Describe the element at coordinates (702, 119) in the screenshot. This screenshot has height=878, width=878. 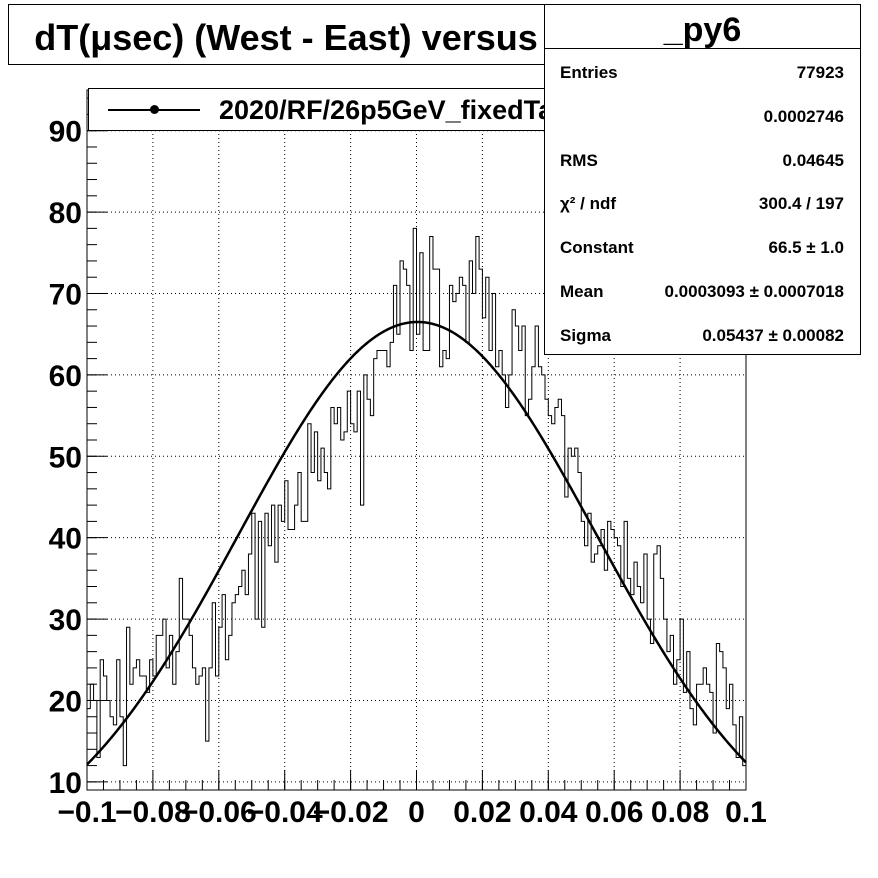
I see `stats-row-mean: 0.0002746` at that location.